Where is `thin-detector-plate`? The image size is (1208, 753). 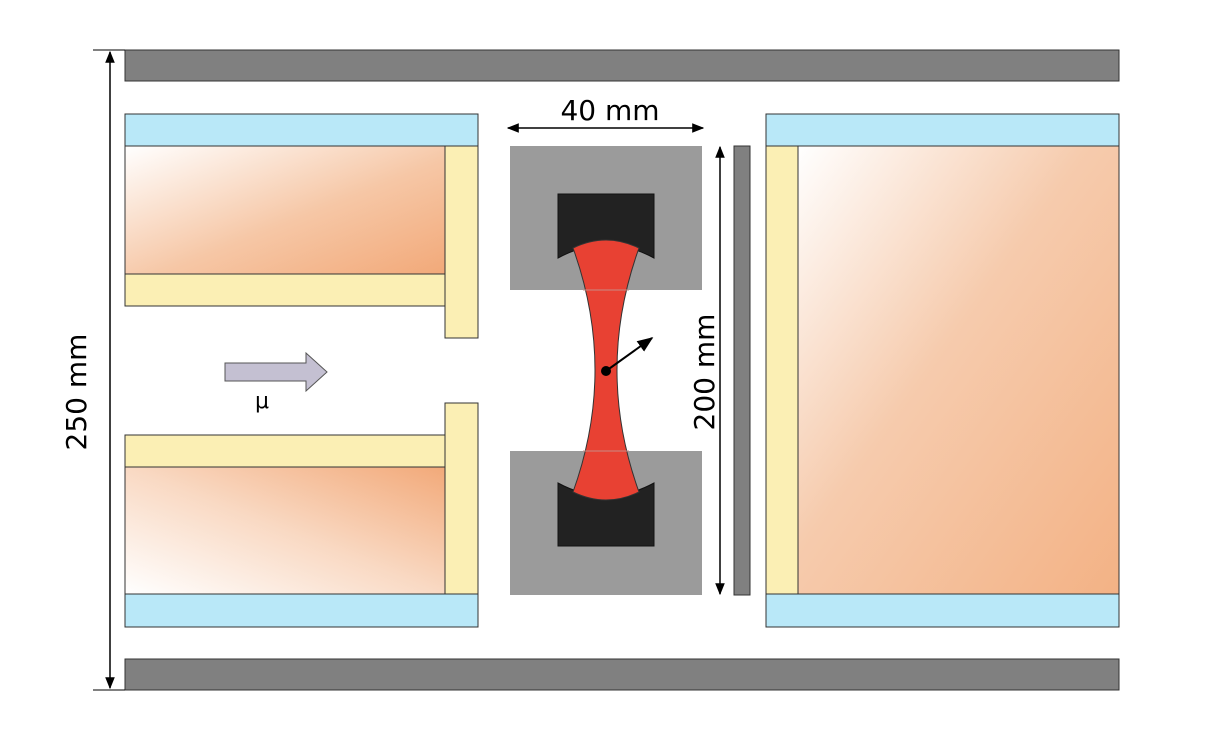
thin-detector-plate is located at coordinates (742, 370).